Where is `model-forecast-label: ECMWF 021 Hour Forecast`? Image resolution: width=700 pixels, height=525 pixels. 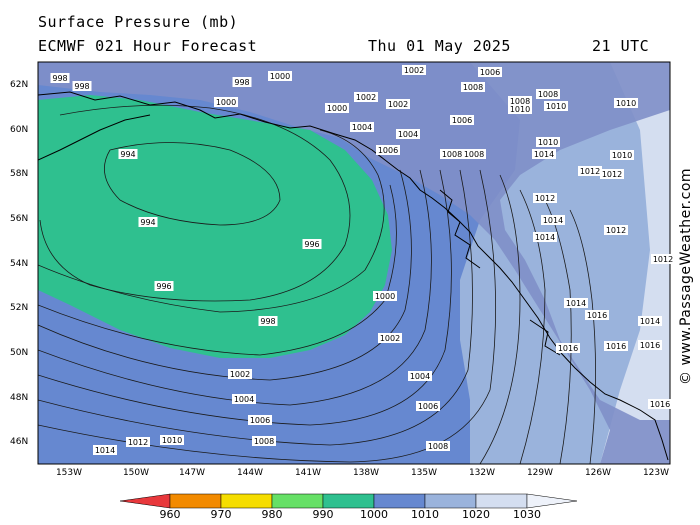 model-forecast-label: ECMWF 021 Hour Forecast is located at coordinates (148, 46).